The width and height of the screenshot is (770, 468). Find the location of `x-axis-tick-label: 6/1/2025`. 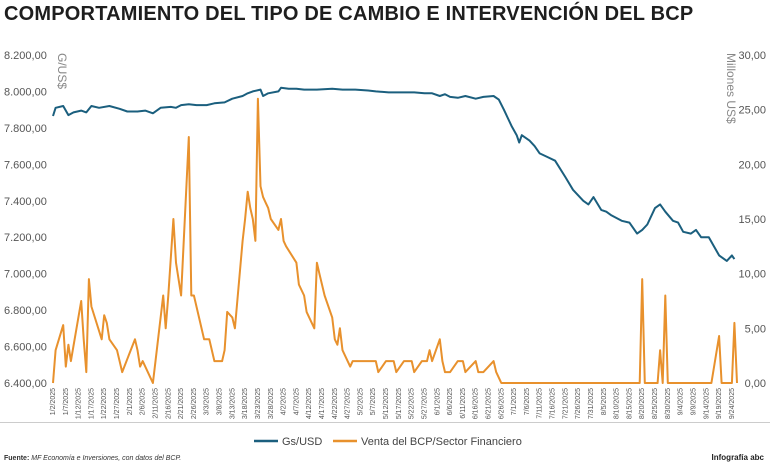

x-axis-tick-label: 6/1/2025 is located at coordinates (437, 401).